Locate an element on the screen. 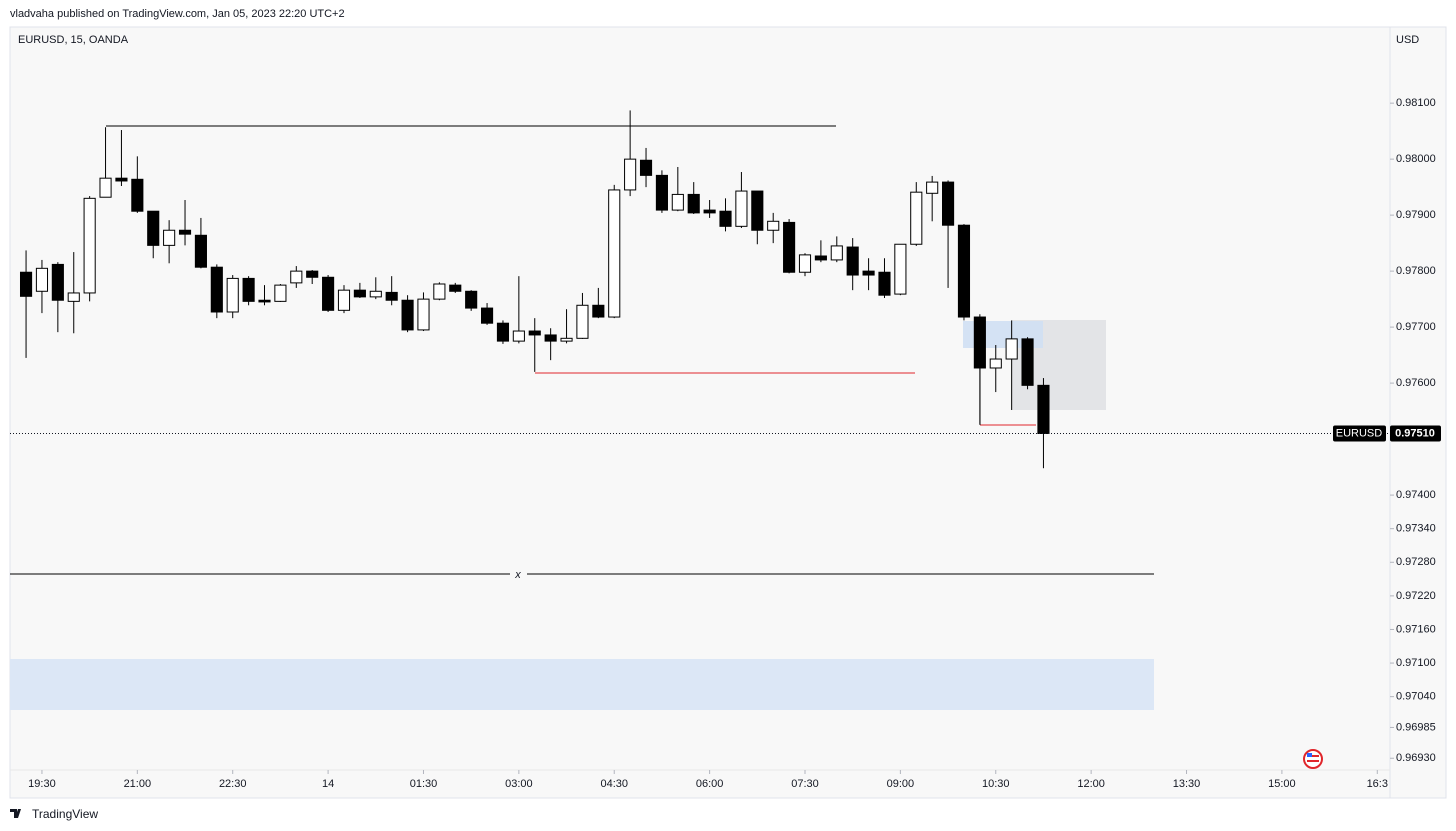  y-tick-label: 0.96930 is located at coordinates (1416, 758).